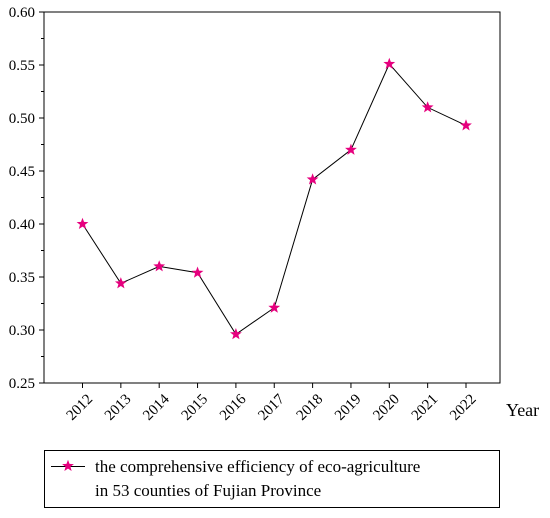  What do you see at coordinates (348, 407) in the screenshot?
I see `x-tick-label: 2019` at bounding box center [348, 407].